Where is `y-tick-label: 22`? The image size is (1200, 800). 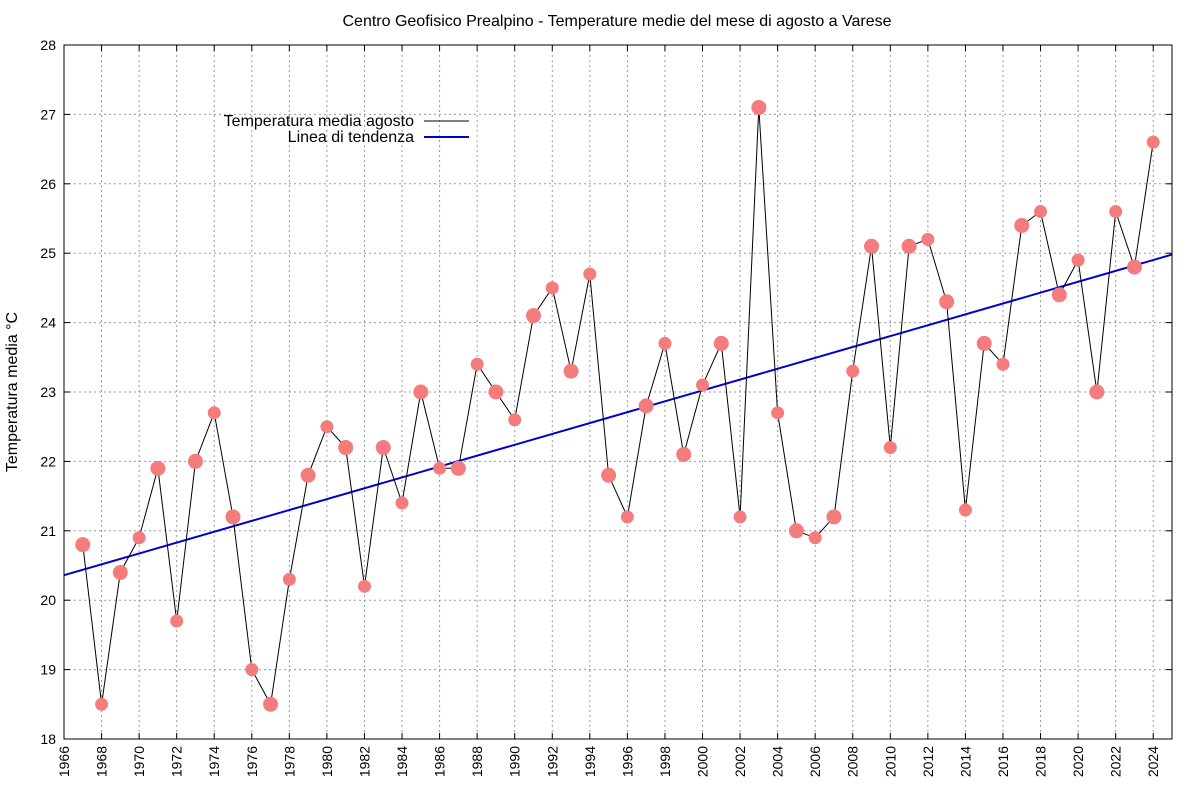 y-tick-label: 22 is located at coordinates (48, 461).